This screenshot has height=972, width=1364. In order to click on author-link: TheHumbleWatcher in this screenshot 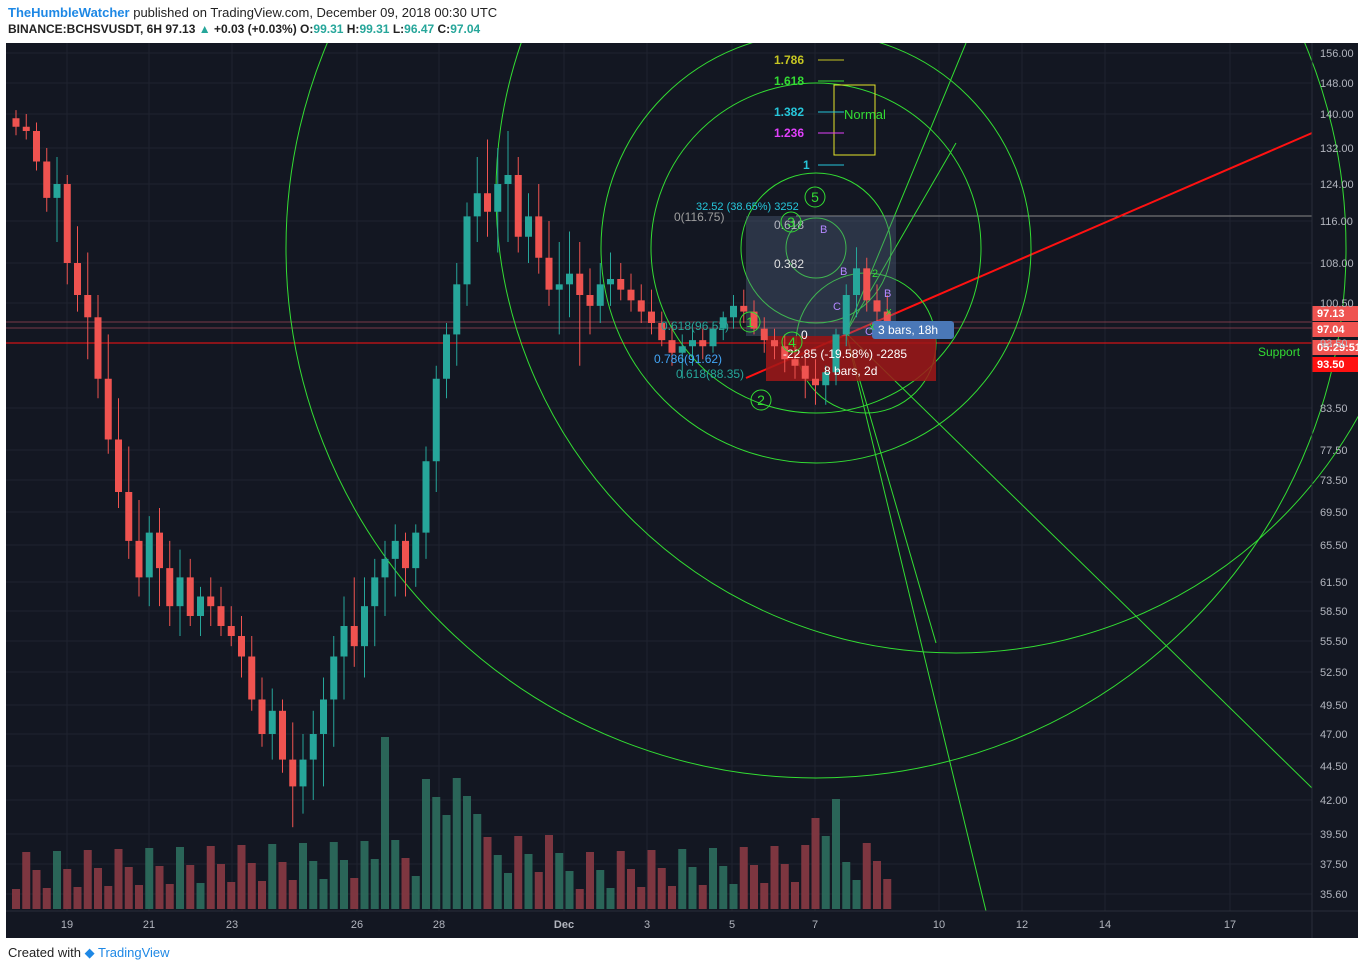, I will do `click(69, 12)`.